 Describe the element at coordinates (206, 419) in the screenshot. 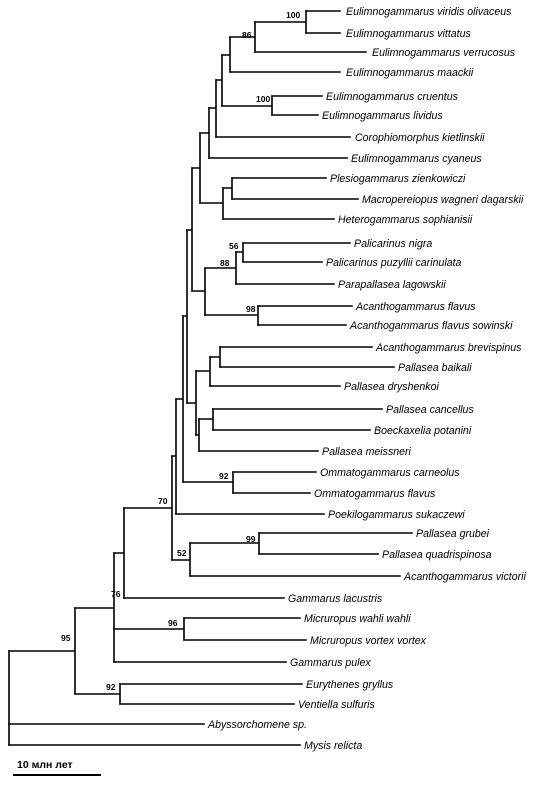

I see `node-cancellus-boeckaxelia` at that location.